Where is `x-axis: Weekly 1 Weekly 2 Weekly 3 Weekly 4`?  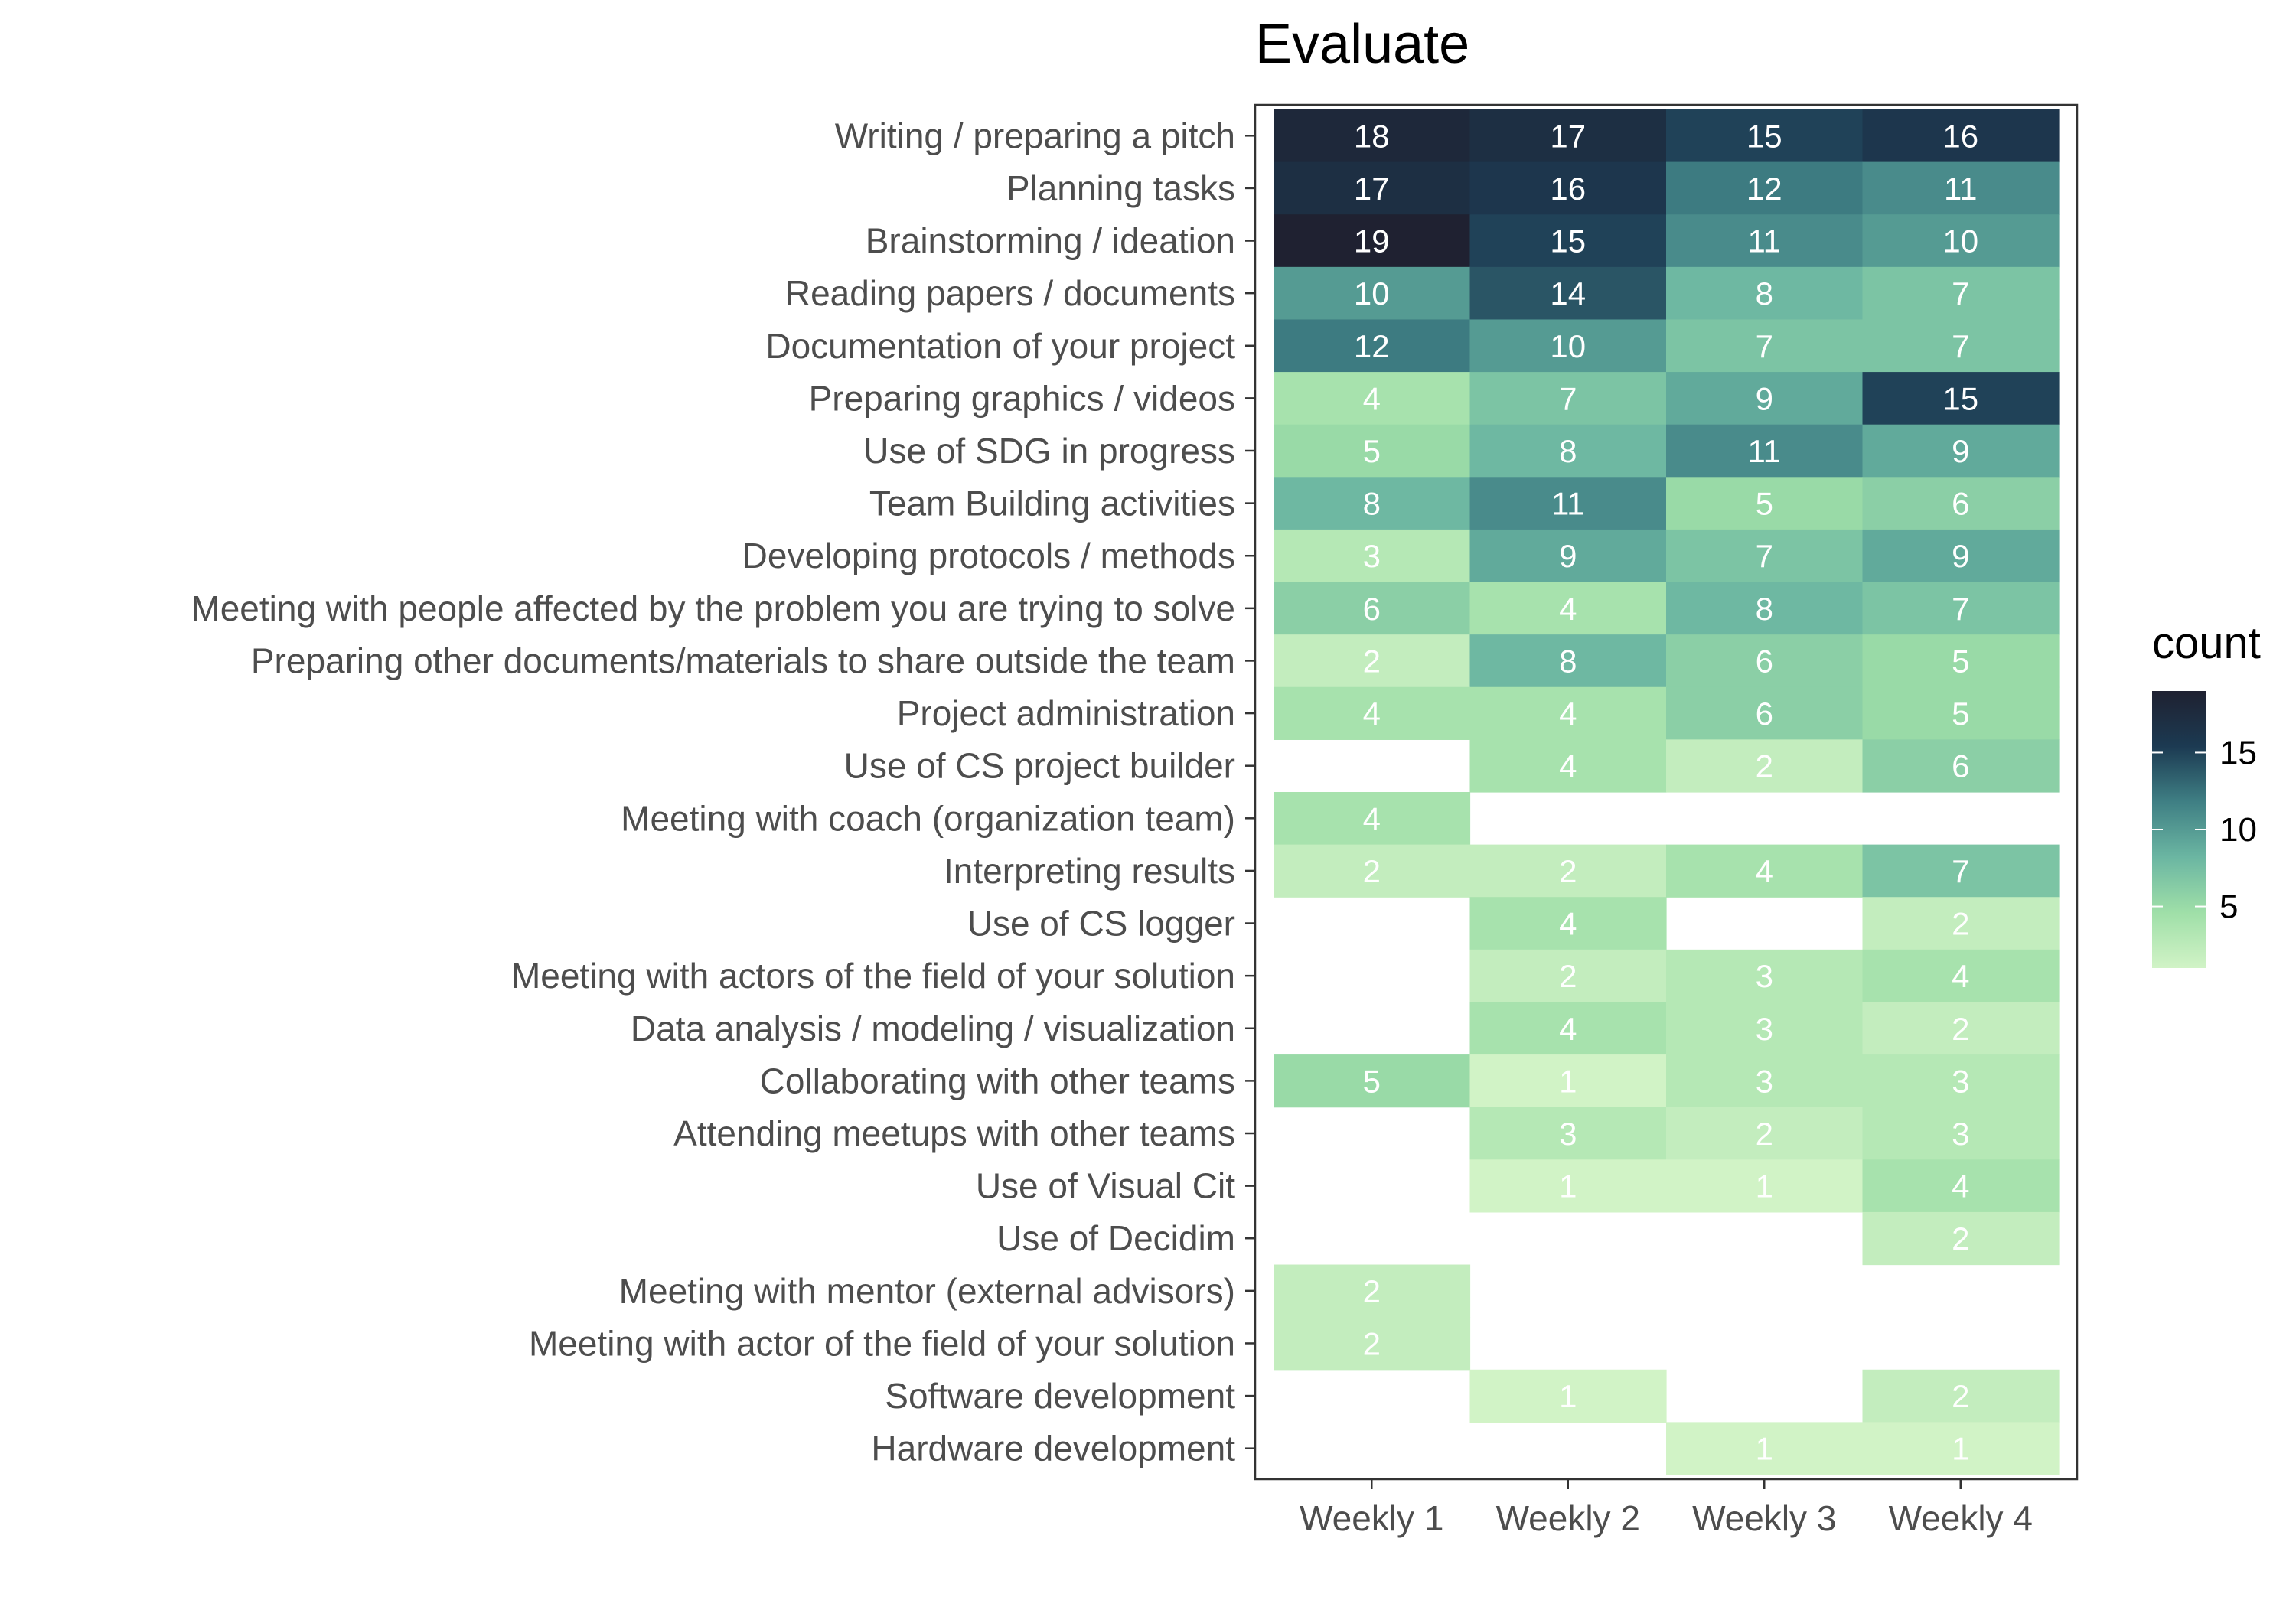
x-axis: Weekly 1 Weekly 2 Weekly 3 Weekly 4 is located at coordinates (1666, 1508).